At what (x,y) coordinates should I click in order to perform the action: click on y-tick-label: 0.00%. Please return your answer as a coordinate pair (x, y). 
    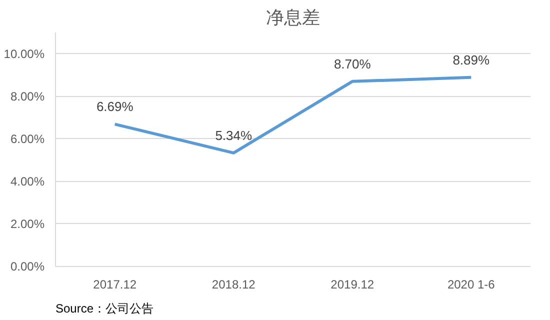
    Looking at the image, I should click on (27, 267).